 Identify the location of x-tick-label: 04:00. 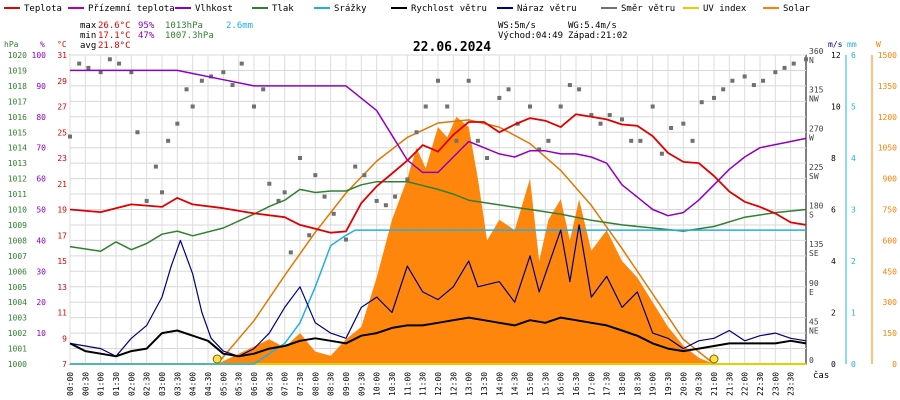
(193, 384).